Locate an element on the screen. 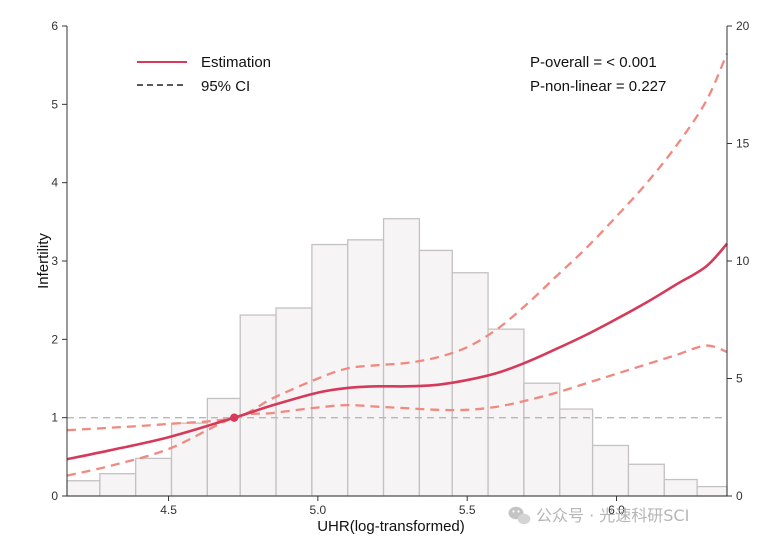 The width and height of the screenshot is (769, 545). x-axis-title: UHR(log-transformed) is located at coordinates (391, 526).